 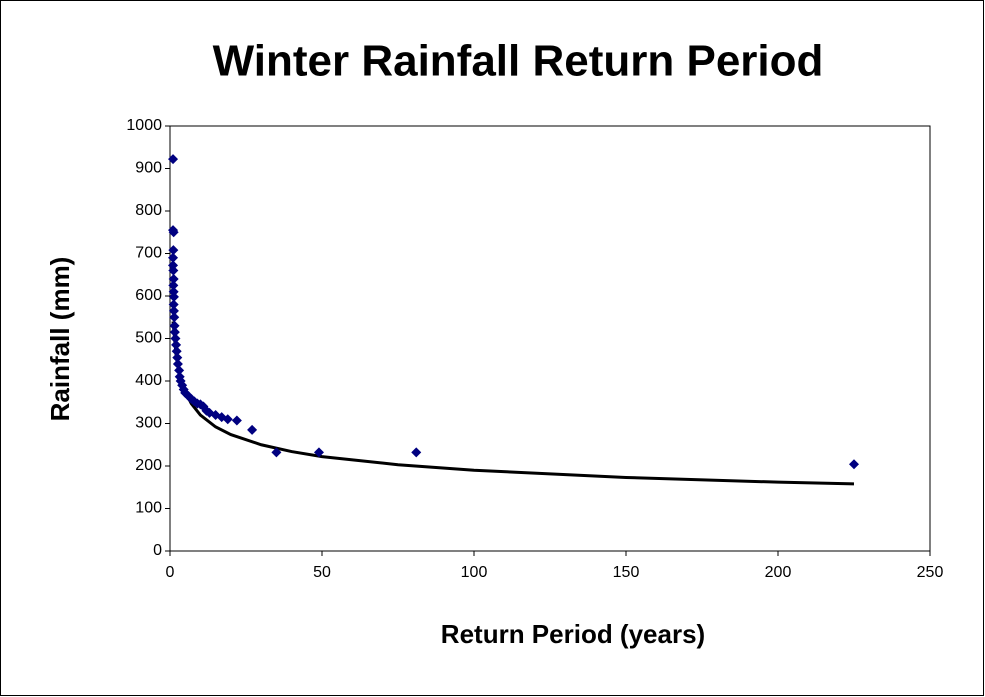 What do you see at coordinates (148, 380) in the screenshot?
I see `y-tick-label: 400` at bounding box center [148, 380].